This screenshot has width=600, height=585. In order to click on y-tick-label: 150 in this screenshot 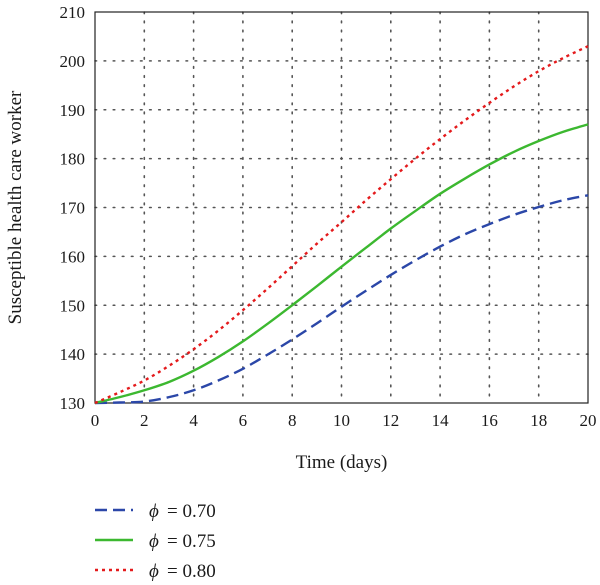, I will do `click(73, 305)`.